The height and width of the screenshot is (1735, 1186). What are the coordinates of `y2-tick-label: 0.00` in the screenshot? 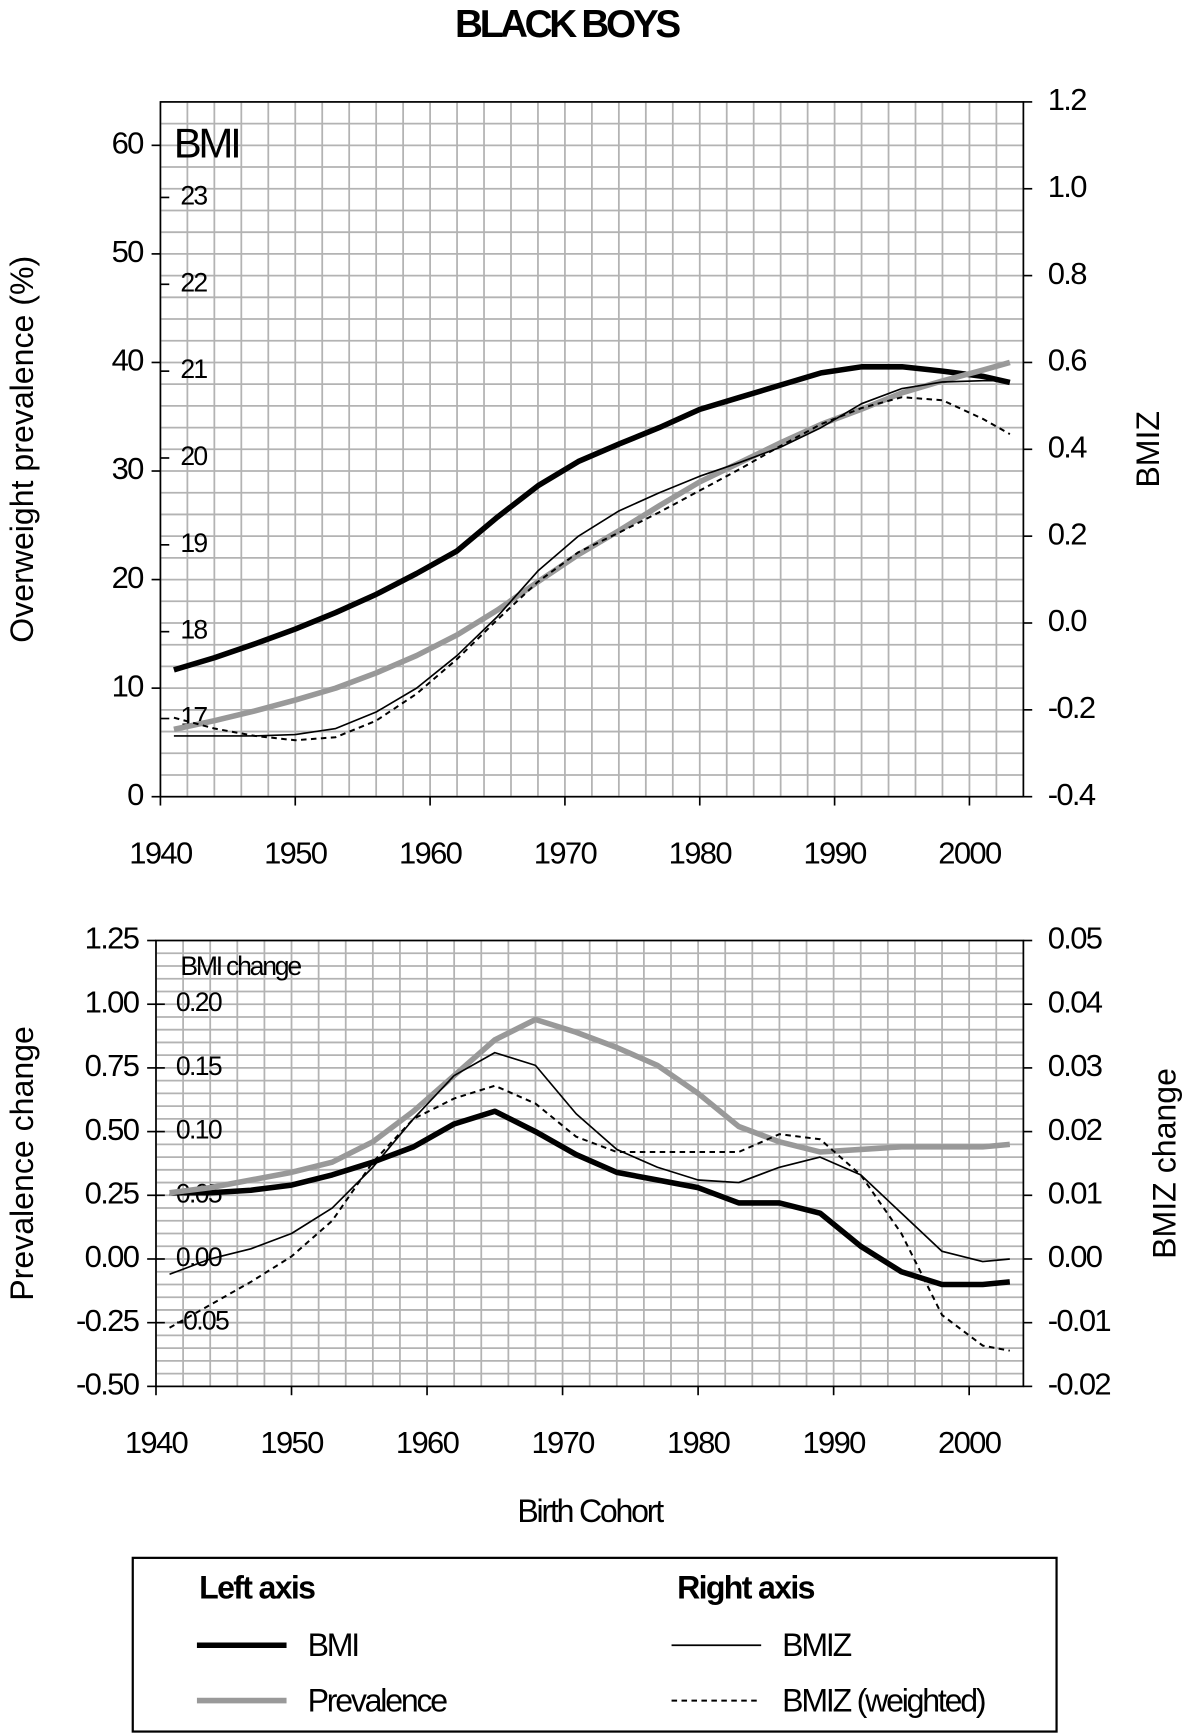 It's located at (1075, 1256).